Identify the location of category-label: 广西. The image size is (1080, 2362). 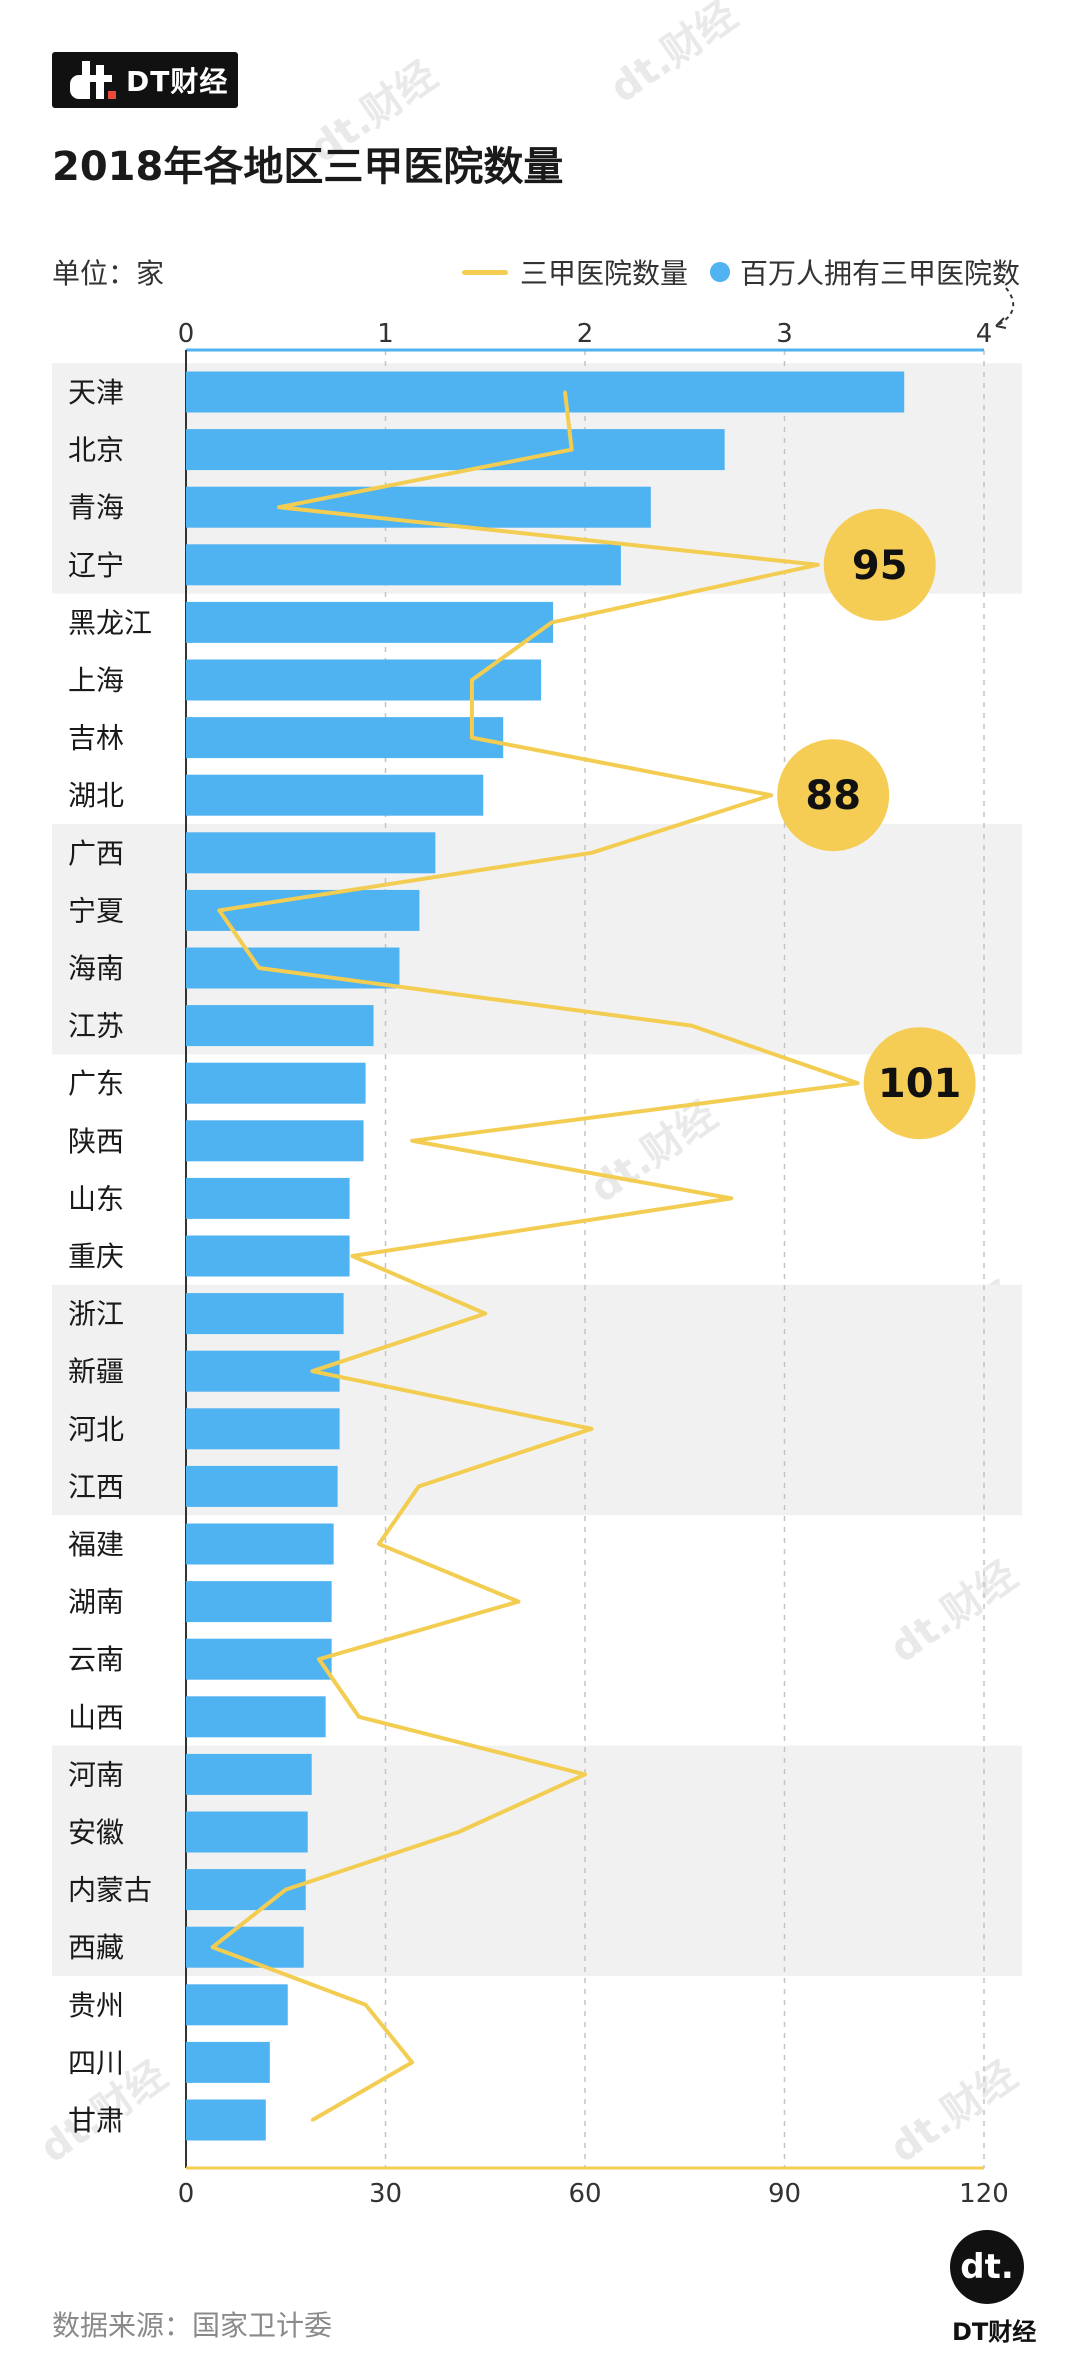
(96, 853).